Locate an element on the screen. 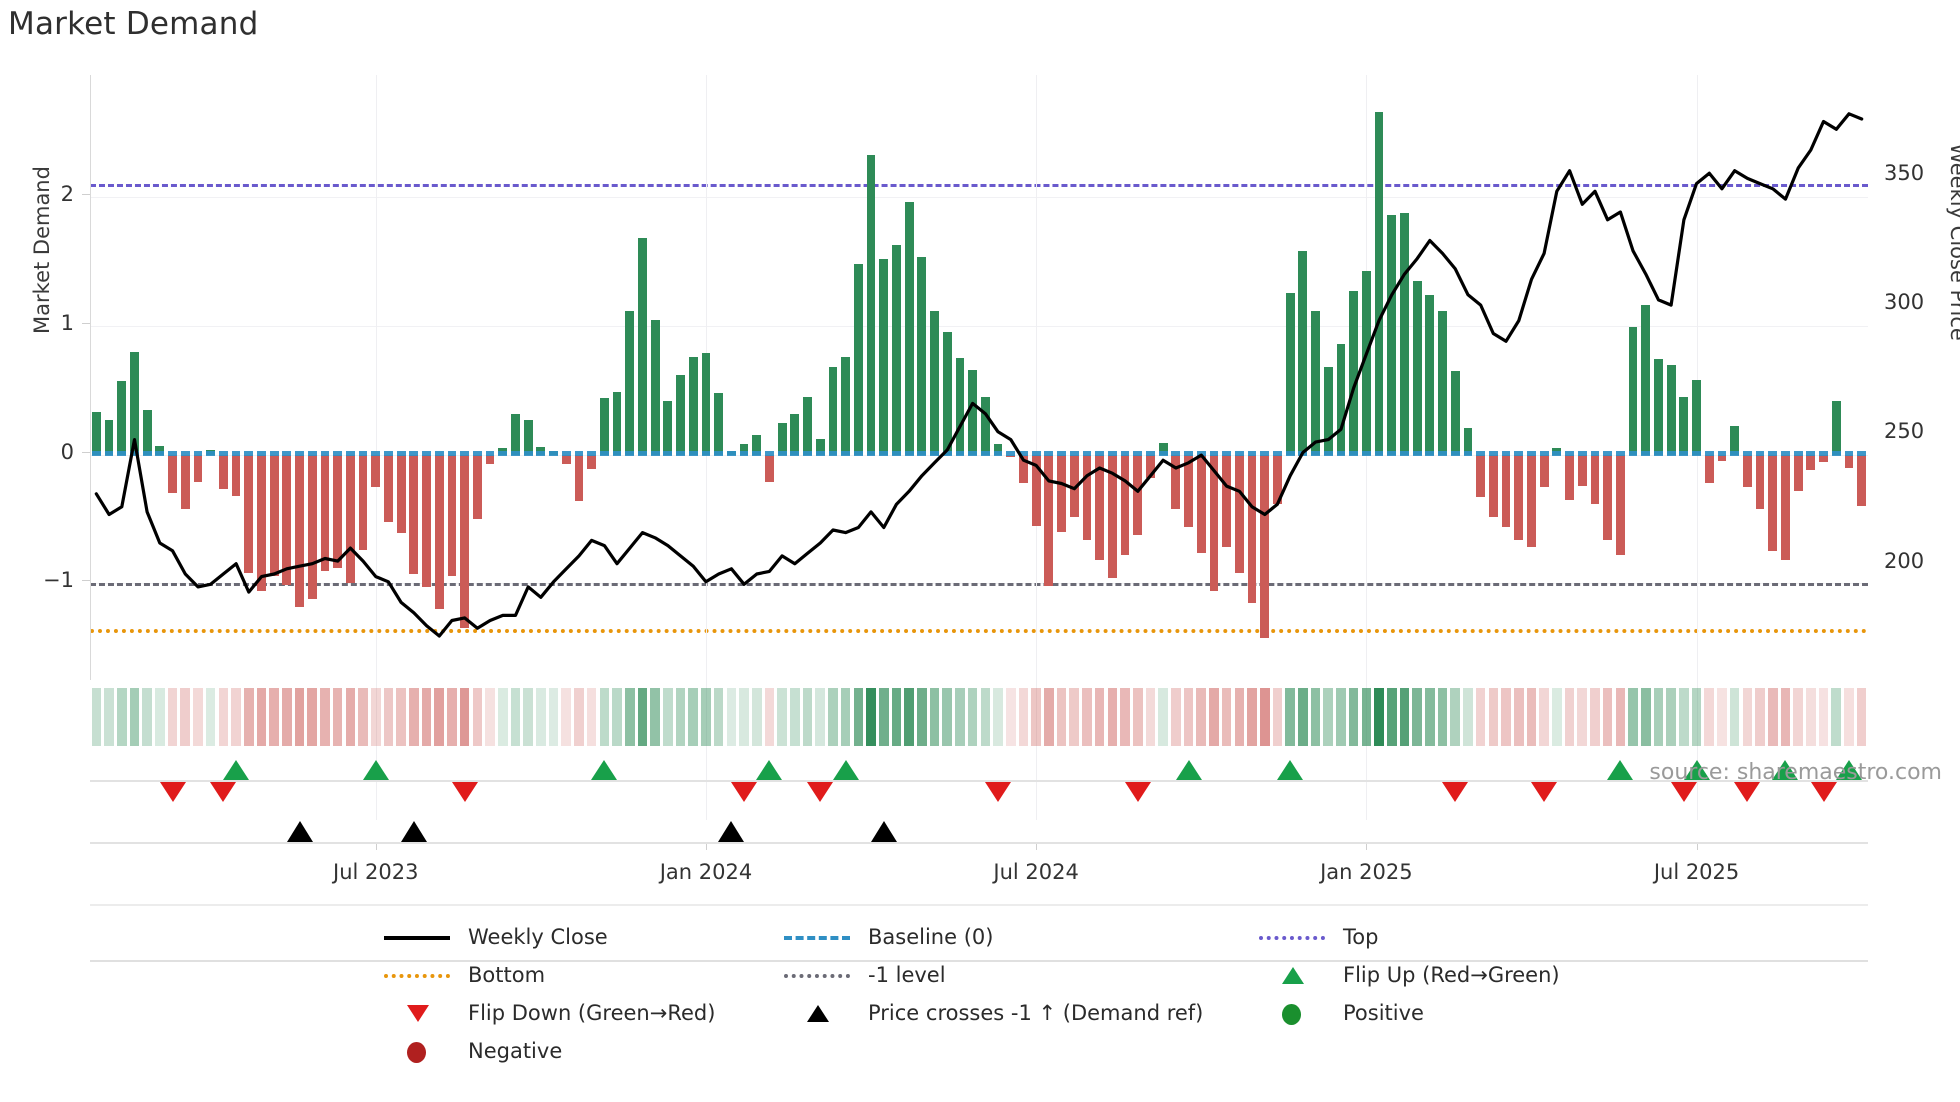 This screenshot has height=1102, width=1960. line-icon is located at coordinates (417, 938).